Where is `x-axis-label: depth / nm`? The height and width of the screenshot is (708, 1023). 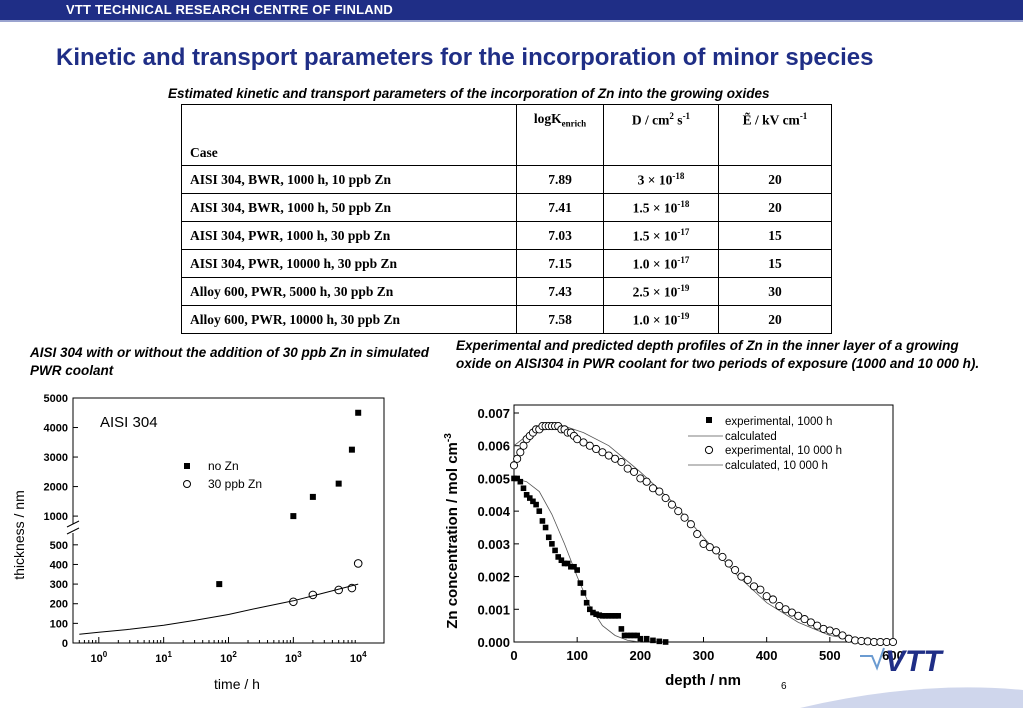
x-axis-label: depth / nm is located at coordinates (703, 680).